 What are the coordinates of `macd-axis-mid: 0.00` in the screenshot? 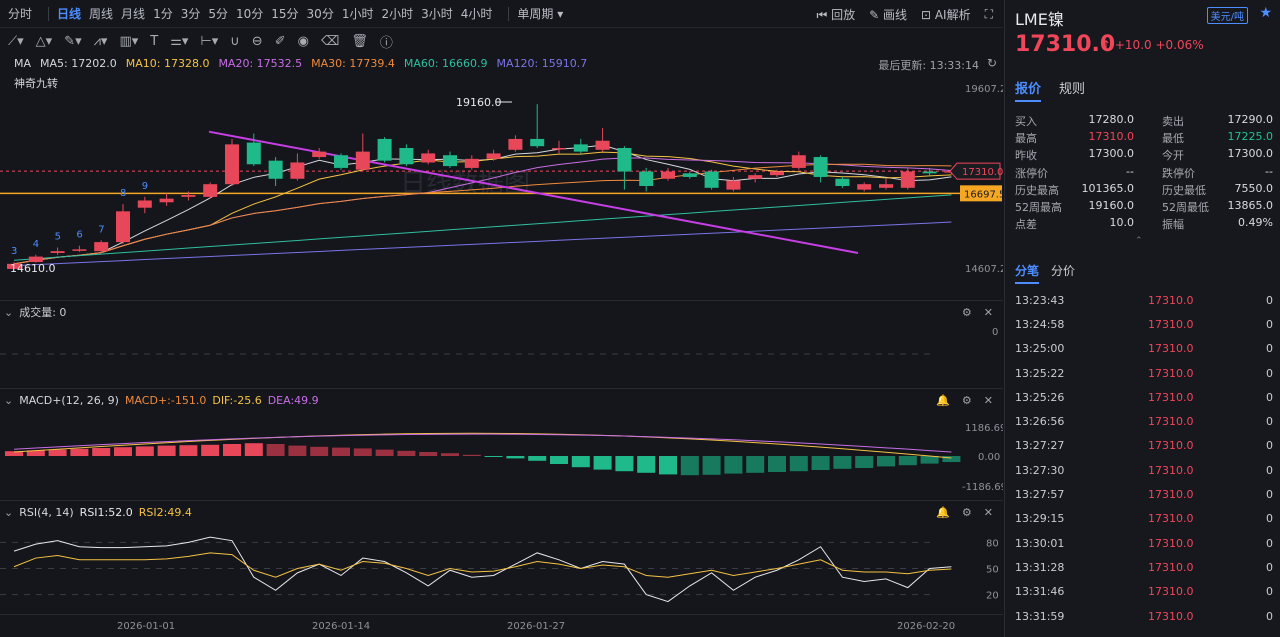 It's located at (989, 457).